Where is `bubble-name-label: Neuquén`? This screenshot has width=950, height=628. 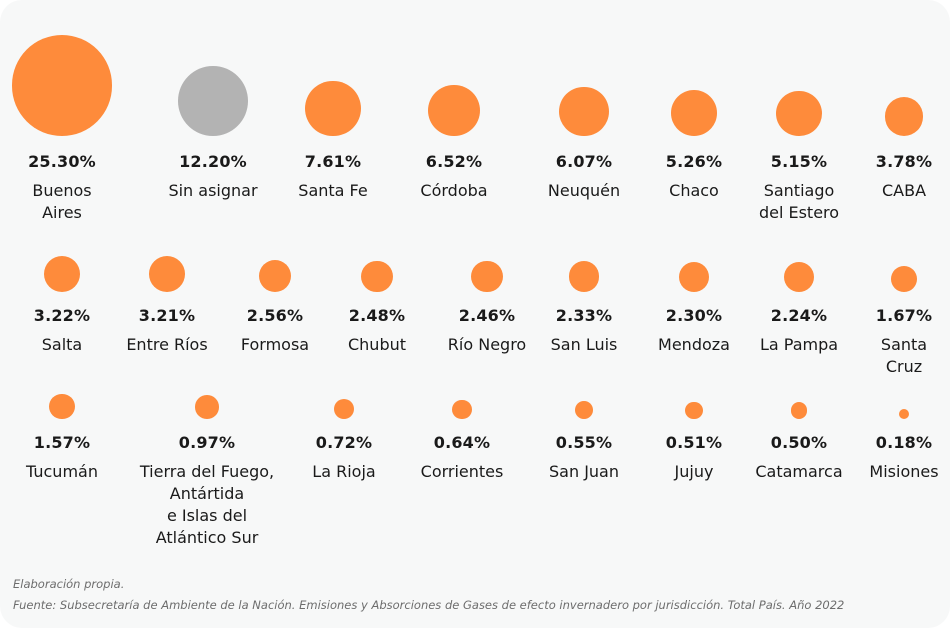
bubble-name-label: Neuquén is located at coordinates (584, 190).